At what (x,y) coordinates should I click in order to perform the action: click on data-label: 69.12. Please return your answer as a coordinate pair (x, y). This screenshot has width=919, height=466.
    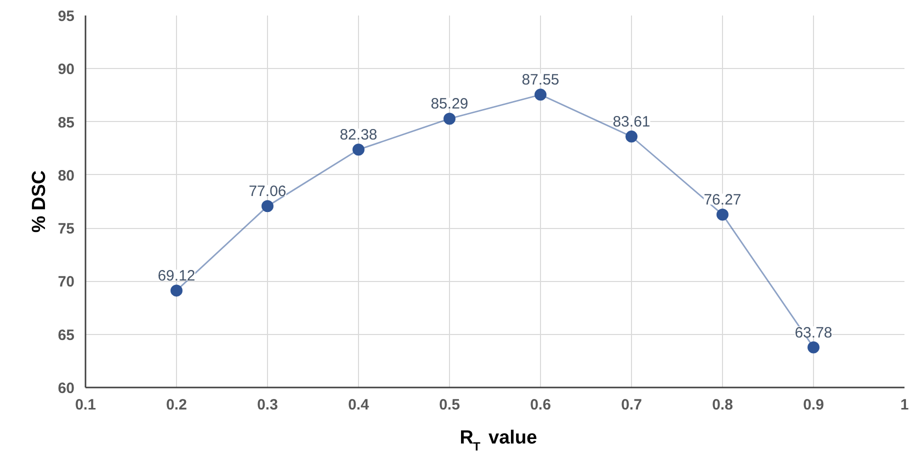
    Looking at the image, I should click on (177, 276).